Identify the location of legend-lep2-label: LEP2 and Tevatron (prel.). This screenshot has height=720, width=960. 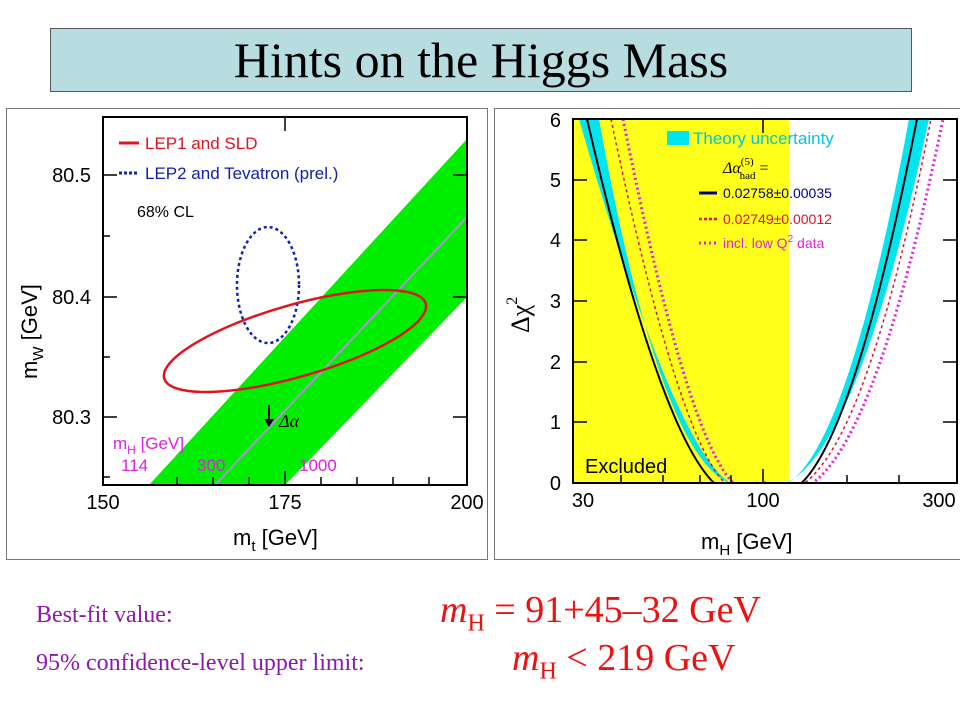
(241, 173).